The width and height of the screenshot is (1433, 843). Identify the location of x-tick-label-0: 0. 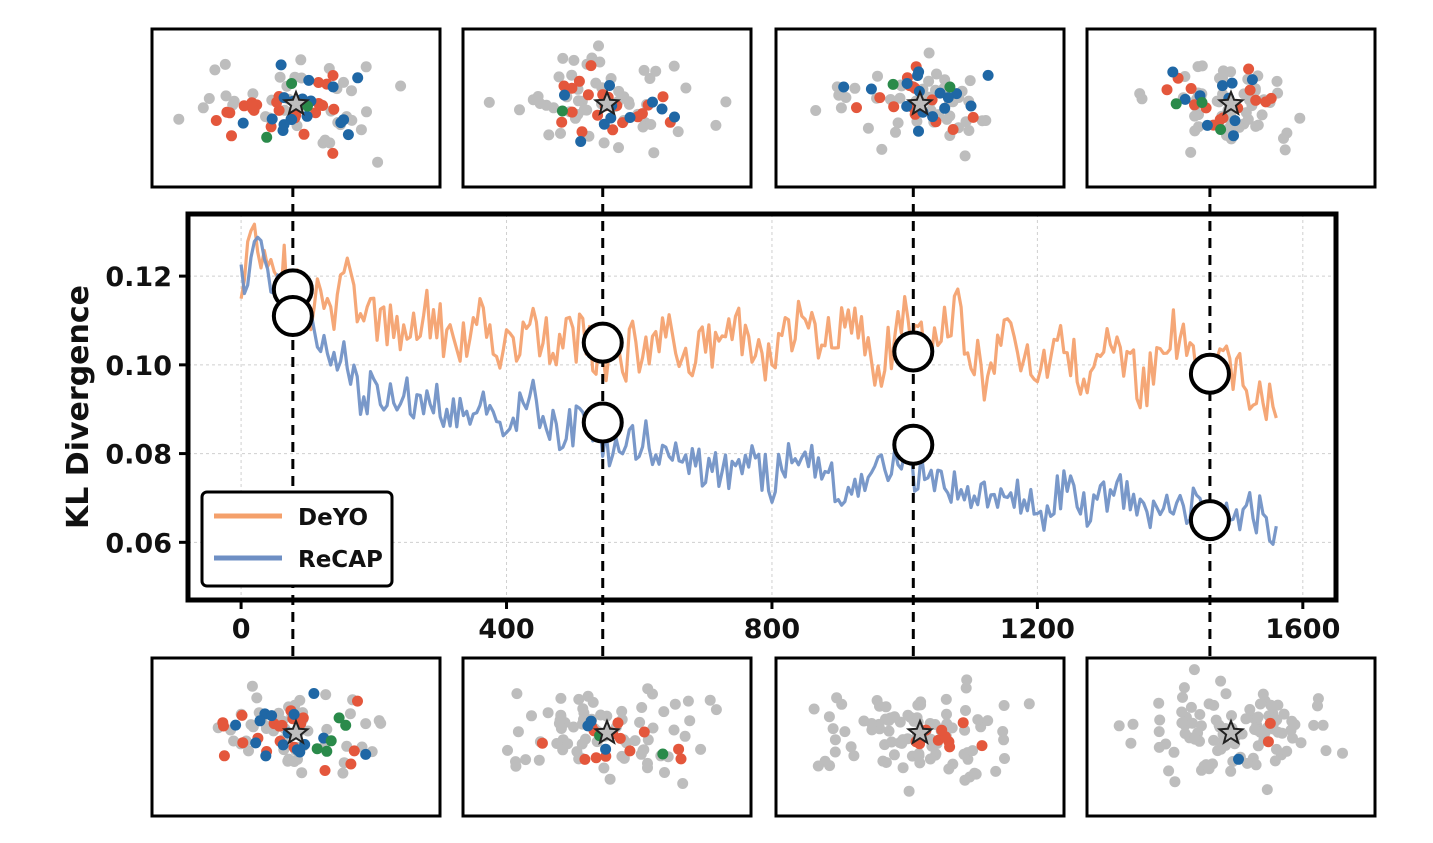
(241, 629).